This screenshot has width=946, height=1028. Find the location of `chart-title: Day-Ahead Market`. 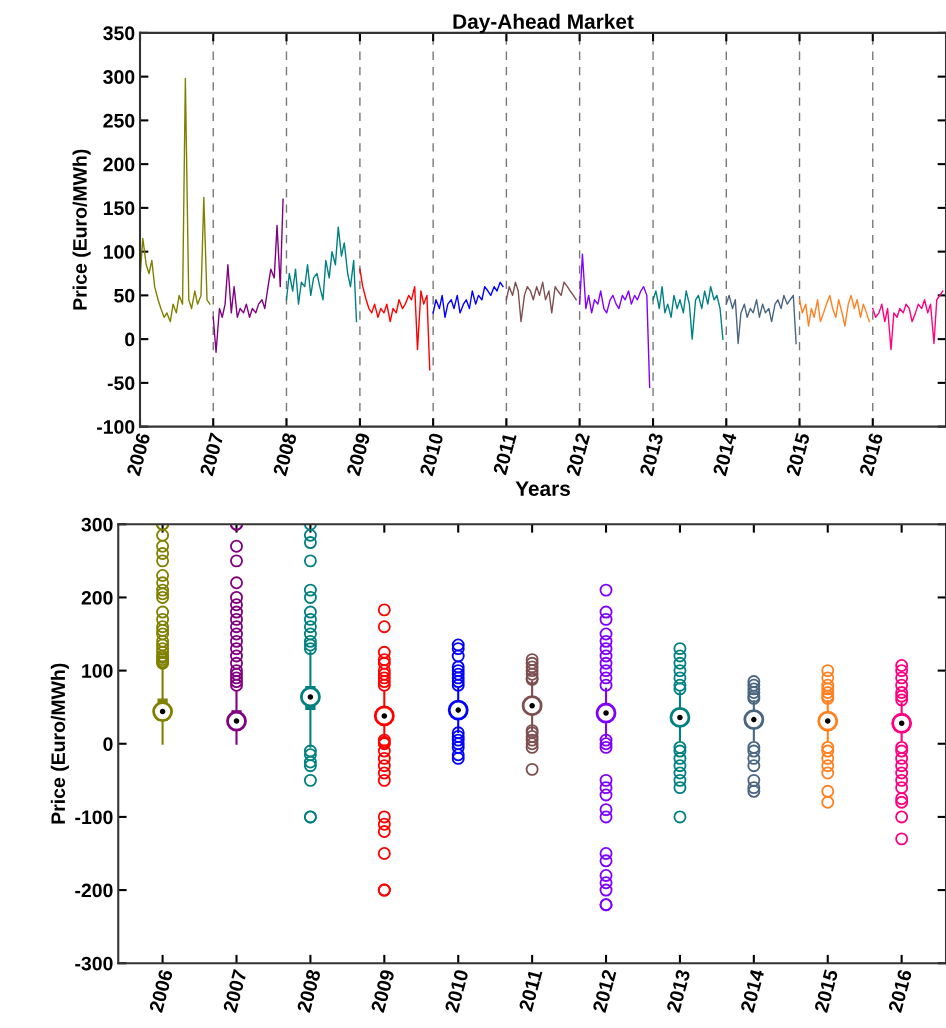

chart-title: Day-Ahead Market is located at coordinates (543, 23).